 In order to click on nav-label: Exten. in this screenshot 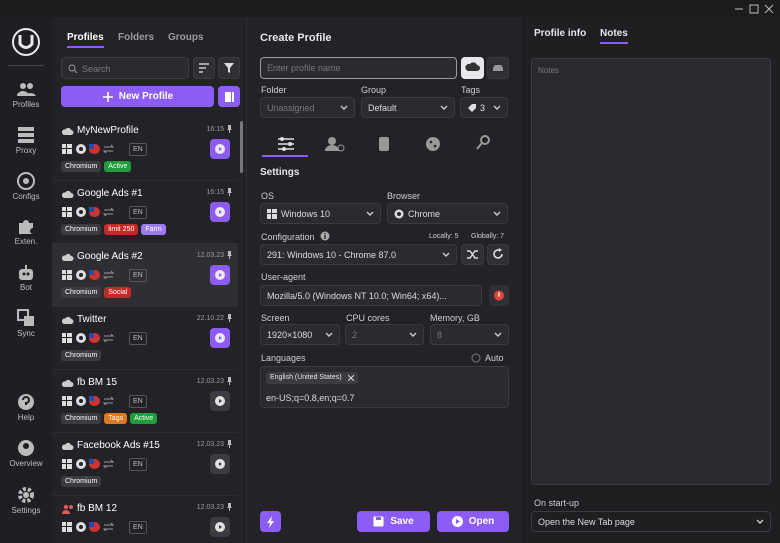, I will do `click(26, 241)`.